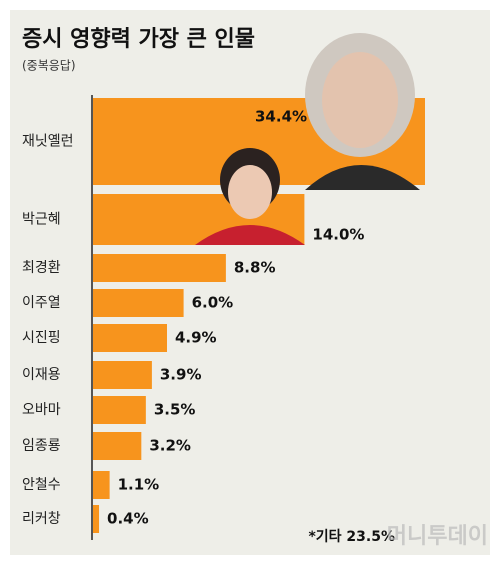 This screenshot has width=500, height=565. I want to click on value-label: 14.0%, so click(338, 235).